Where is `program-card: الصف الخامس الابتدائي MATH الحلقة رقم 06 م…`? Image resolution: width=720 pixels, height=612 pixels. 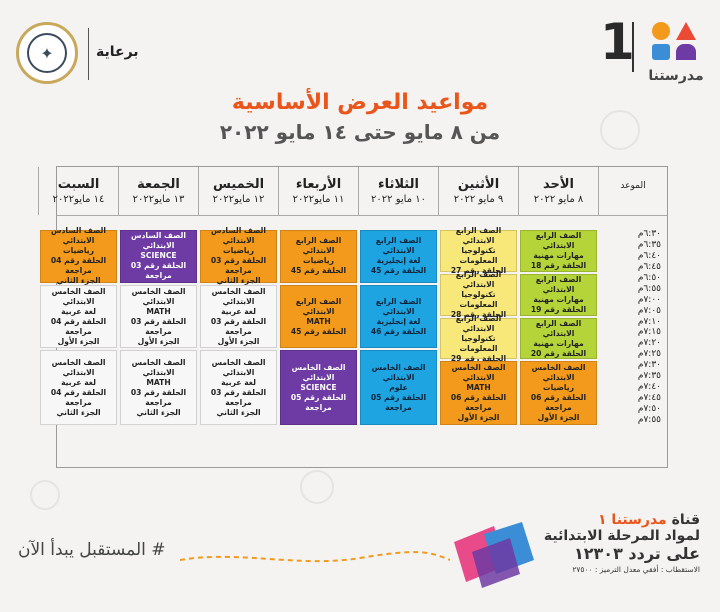 program-card: الصف الخامس الابتدائي MATH الحلقة رقم 06 م… is located at coordinates (478, 393).